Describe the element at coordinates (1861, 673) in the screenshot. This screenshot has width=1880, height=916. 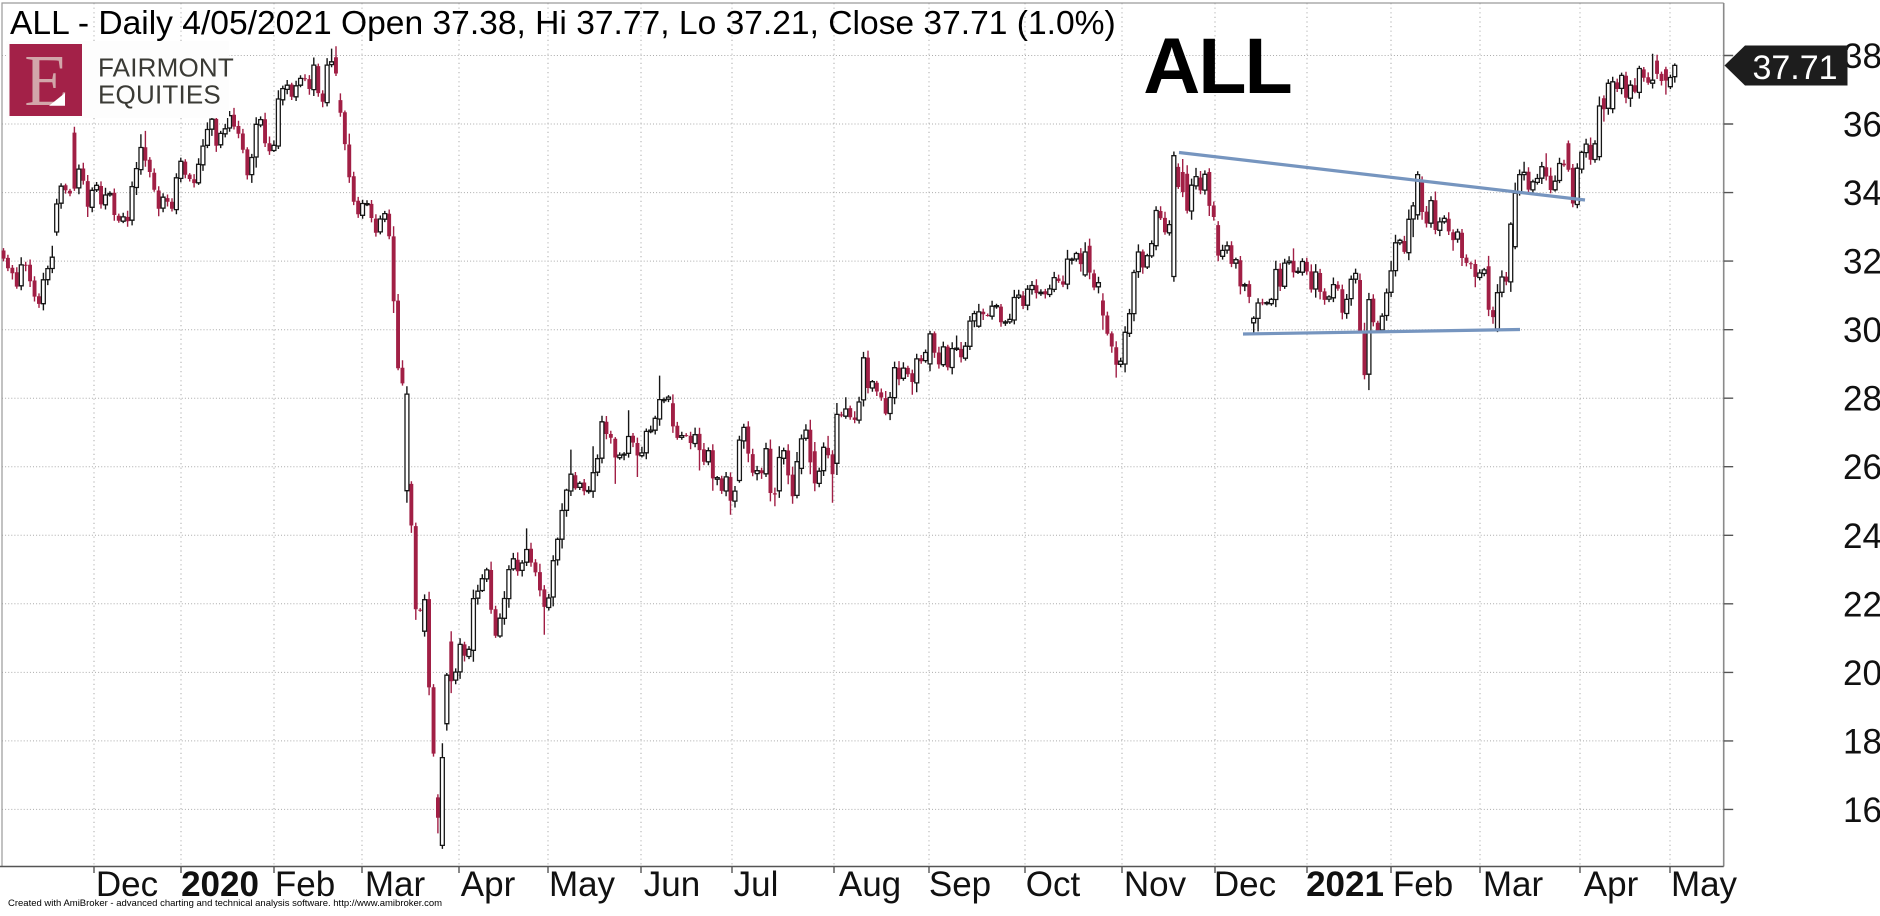
I see `svg-text: 20` at that location.